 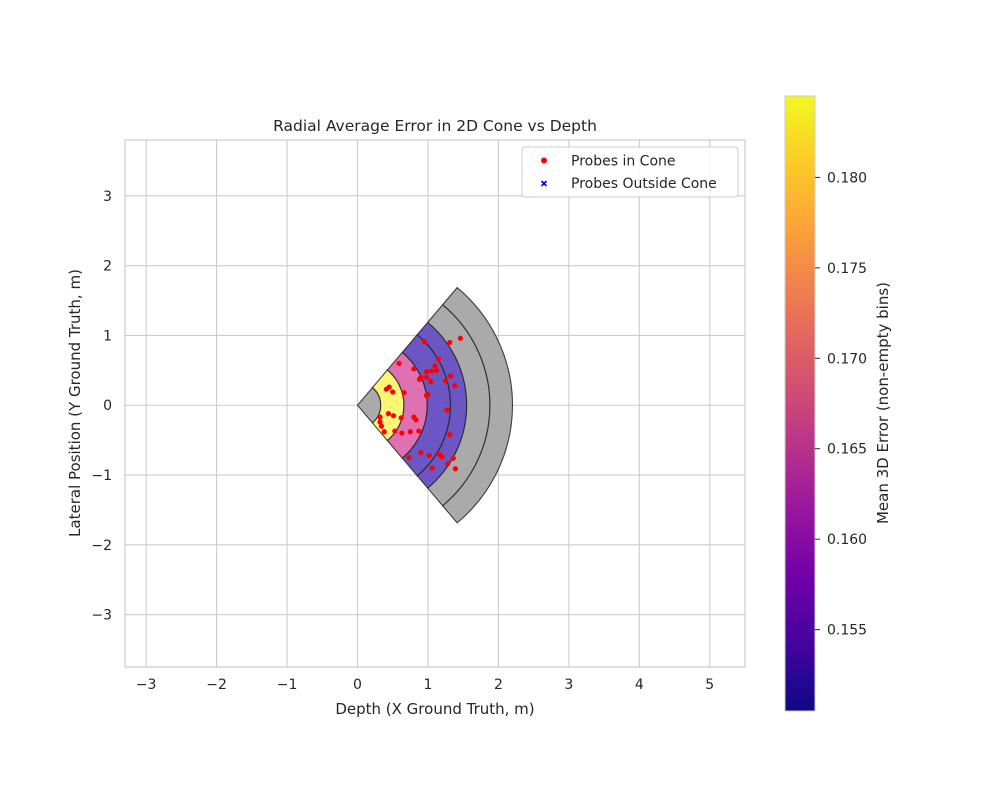 I want to click on y-tick-label: −3, so click(x=101, y=616).